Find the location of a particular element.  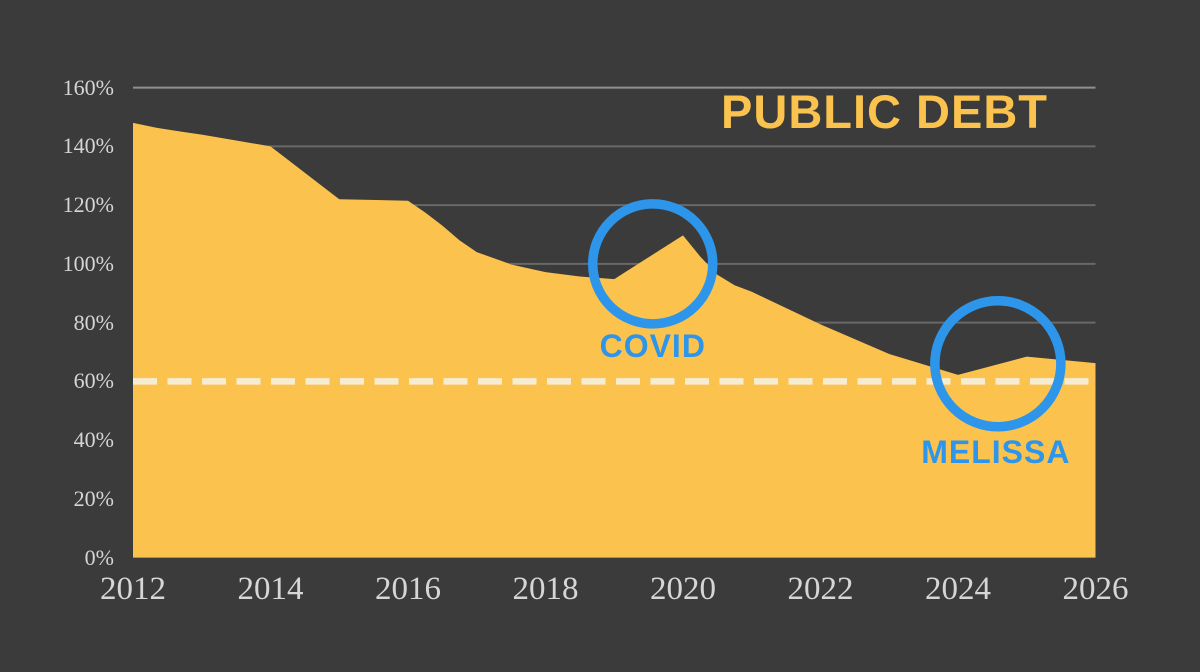

y-tick-label-140%: 140% is located at coordinates (88, 146).